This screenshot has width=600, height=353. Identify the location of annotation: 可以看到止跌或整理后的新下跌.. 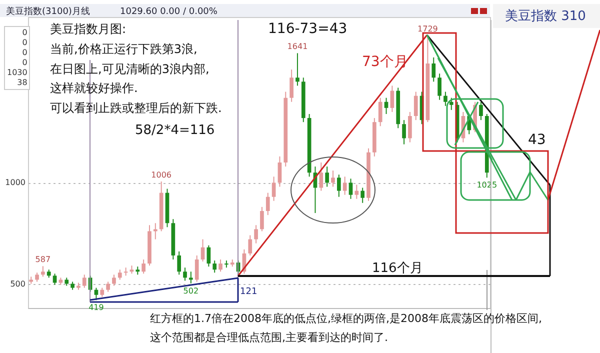
(136, 108).